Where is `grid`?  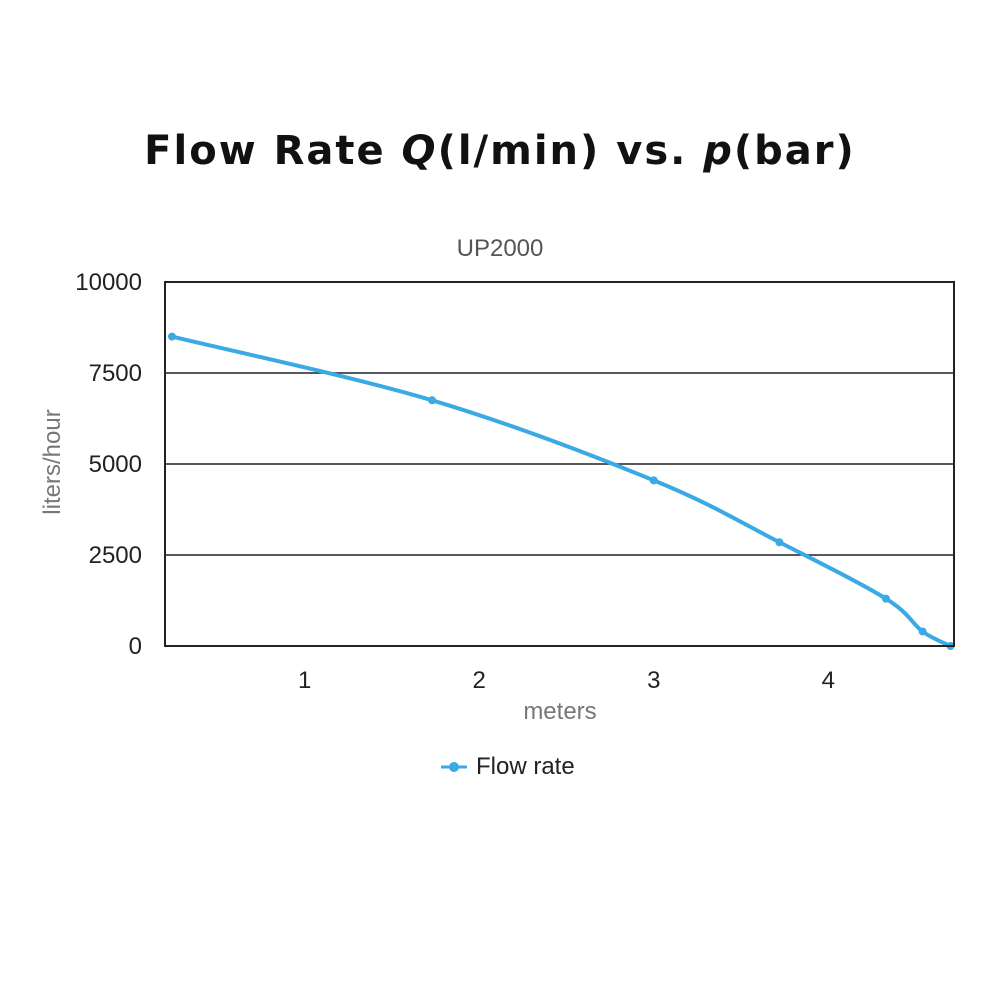
grid is located at coordinates (559, 464).